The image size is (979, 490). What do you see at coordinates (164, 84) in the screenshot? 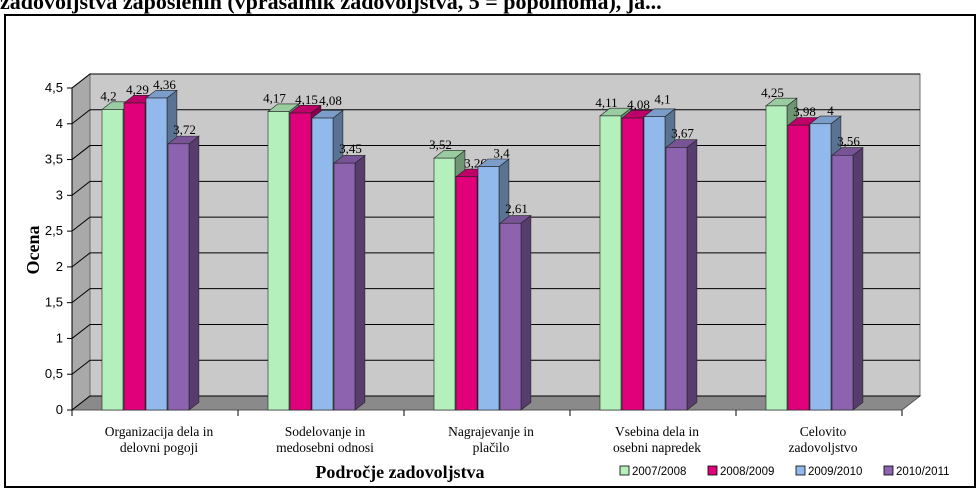
I see `data-label: 4,36` at bounding box center [164, 84].